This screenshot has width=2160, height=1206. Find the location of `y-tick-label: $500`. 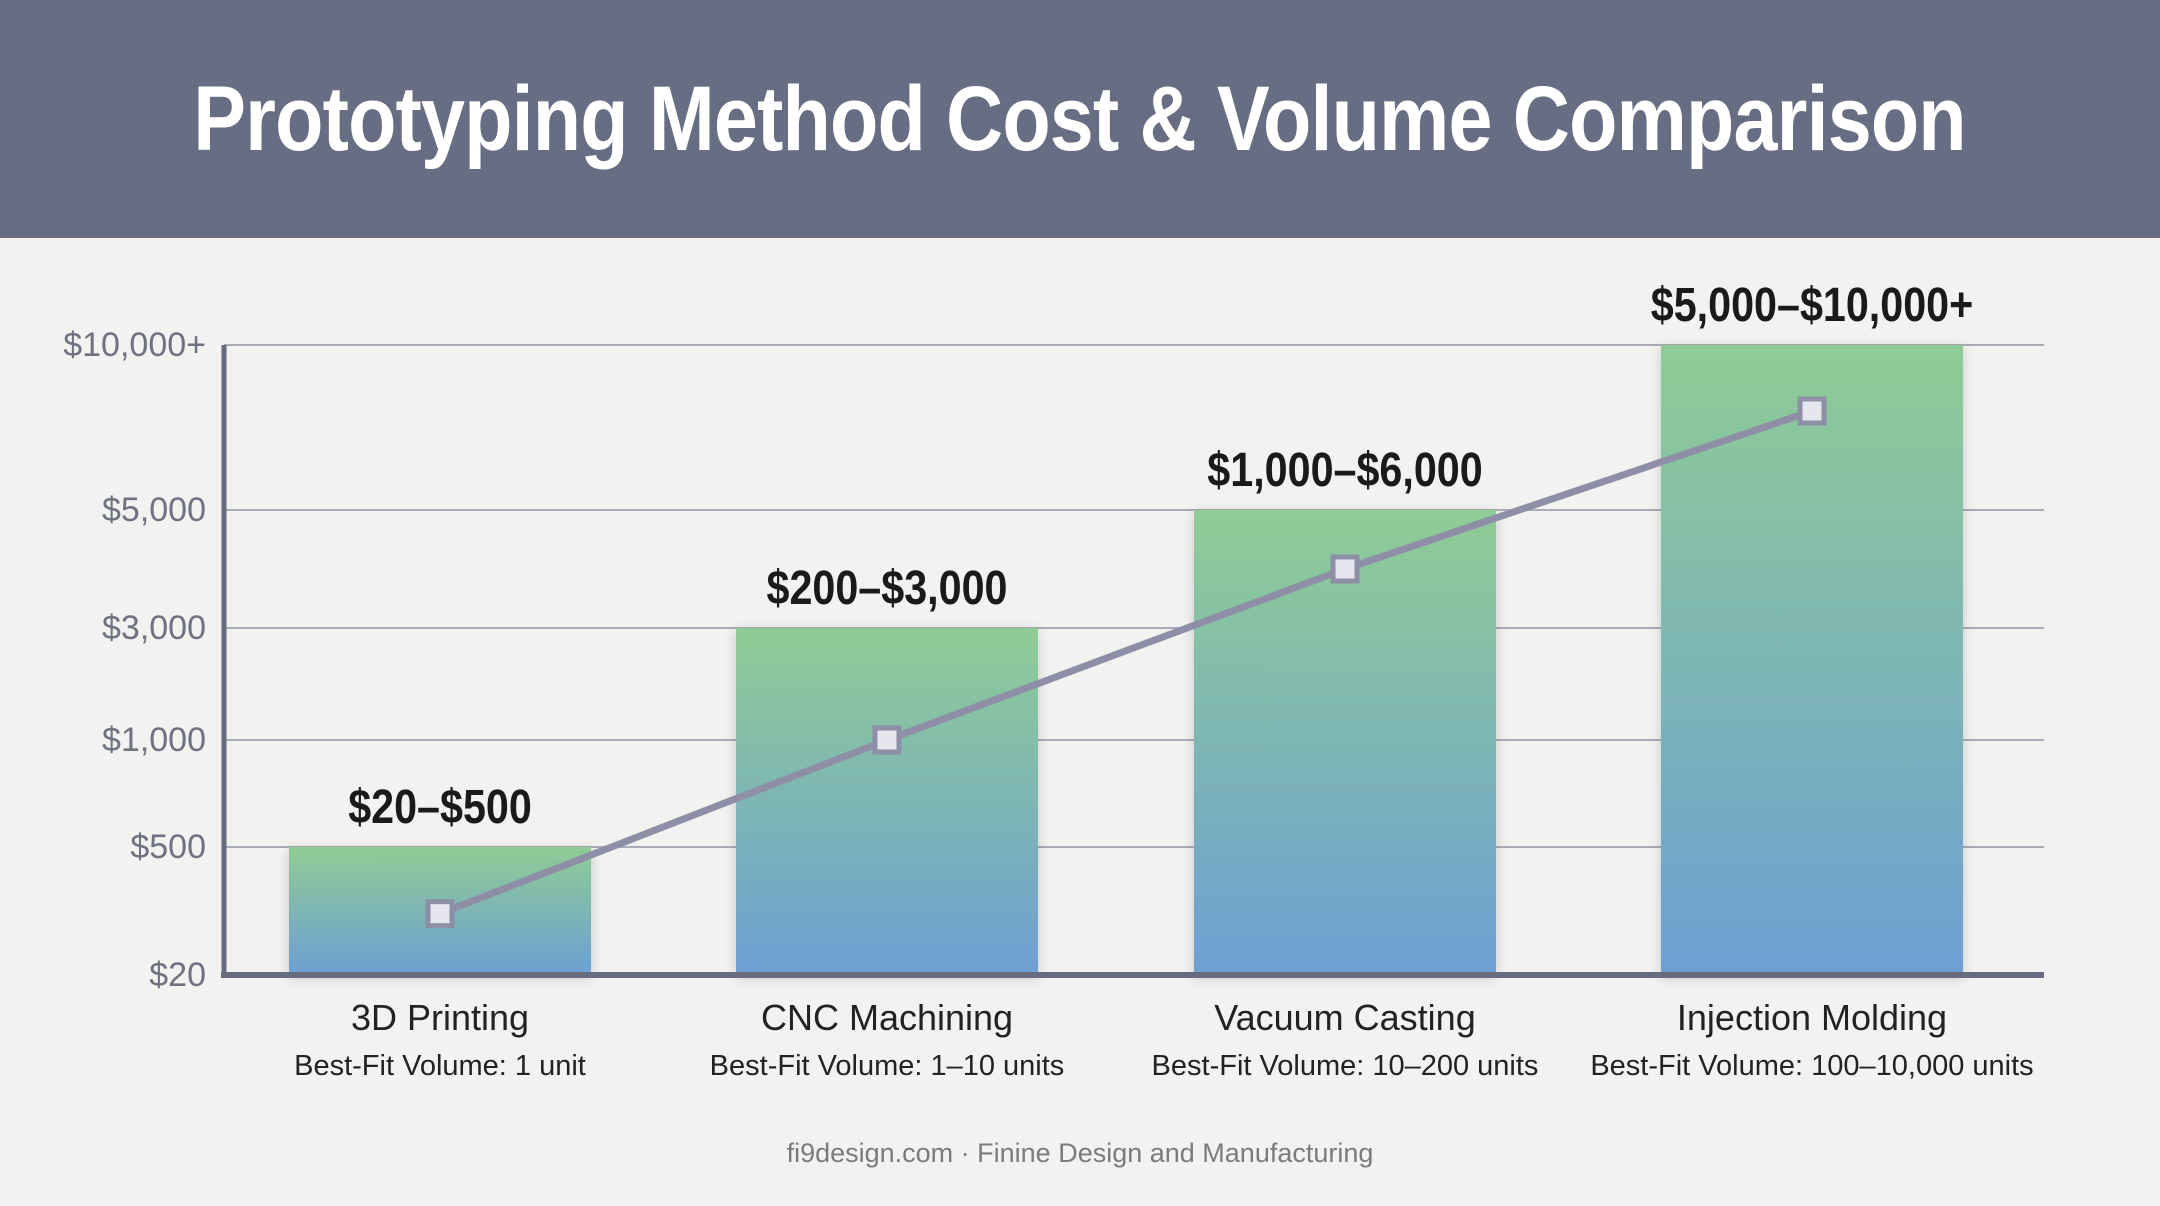

y-tick-label: $500 is located at coordinates (168, 847).